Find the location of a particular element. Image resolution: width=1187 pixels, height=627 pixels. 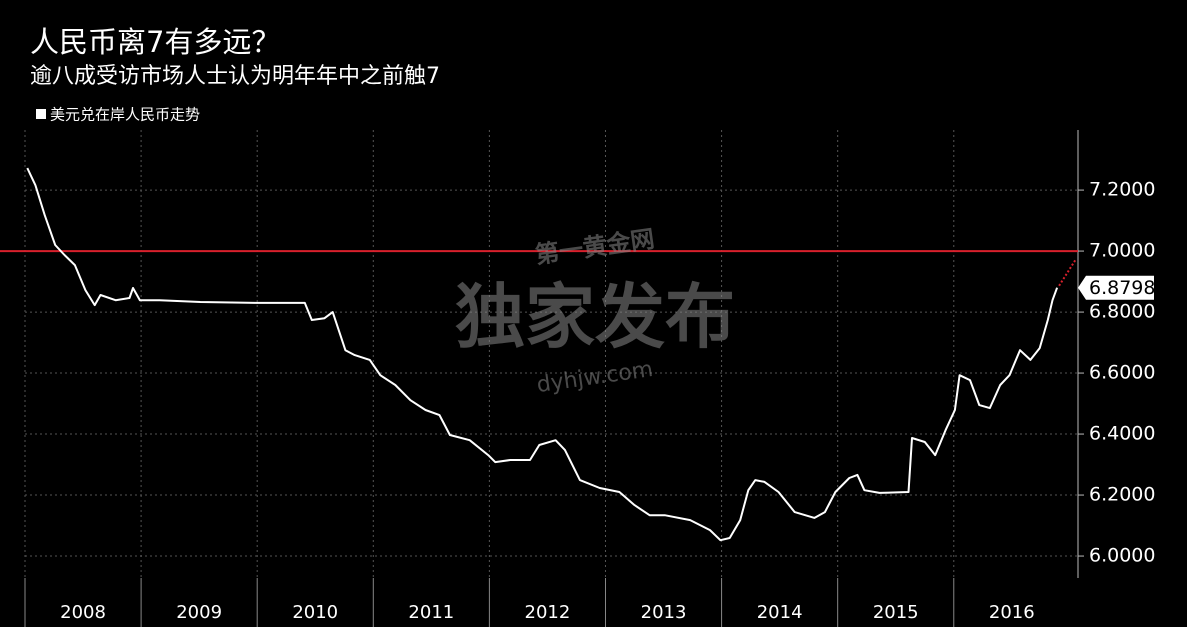

chart-subtitle: 逾八成受访市场人士认为明年年中之前触7 is located at coordinates (235, 76).